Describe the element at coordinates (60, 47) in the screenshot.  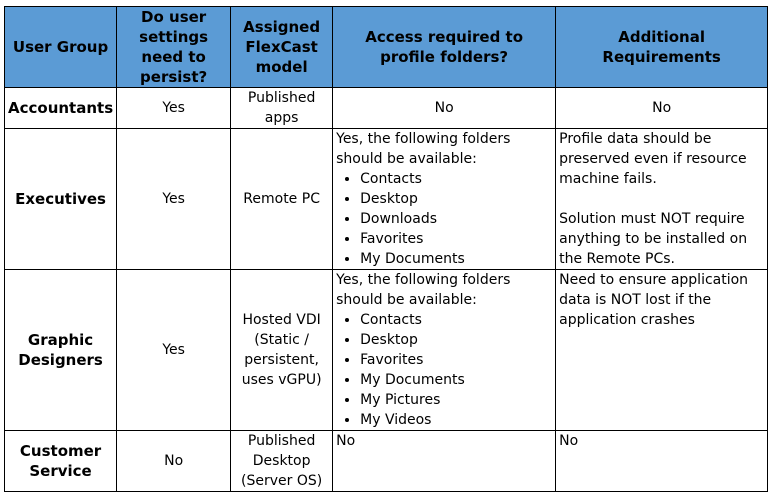
I see `header-user-group: User Group` at that location.